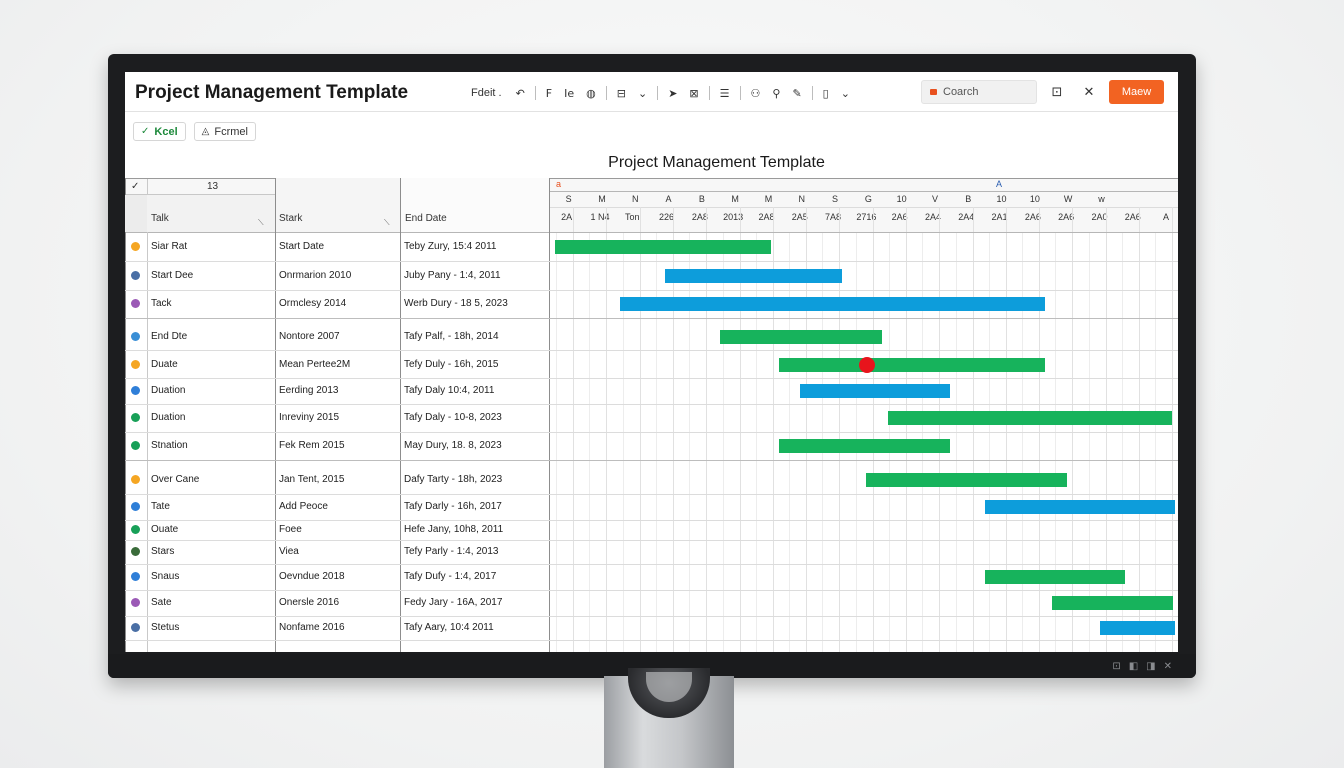 This screenshot has height=768, width=1344. Describe the element at coordinates (315, 364) in the screenshot. I see `start-cell: Mean Pertee2M` at that location.